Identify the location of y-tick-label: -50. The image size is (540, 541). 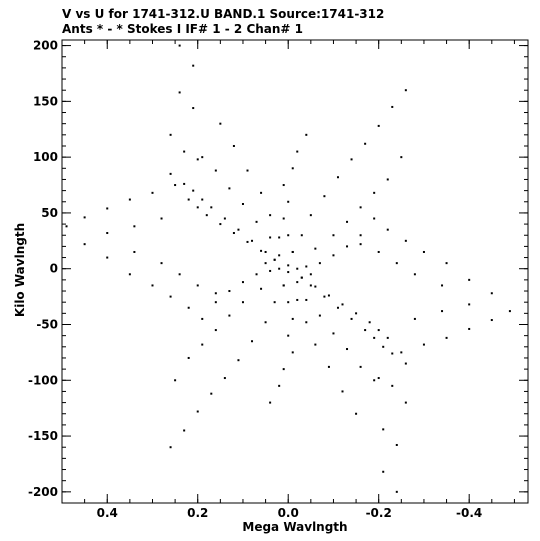
(47, 324).